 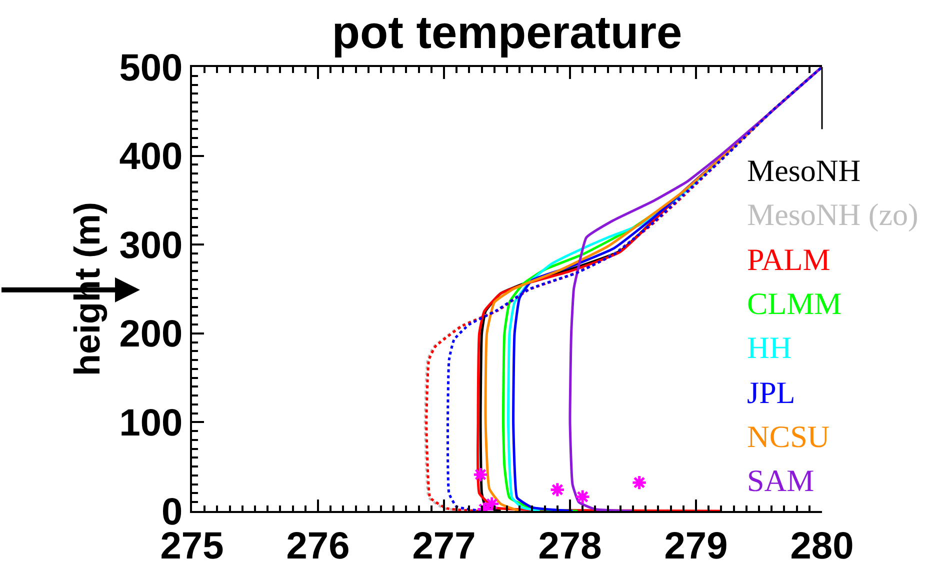 What do you see at coordinates (570, 546) in the screenshot?
I see `x-tick-label: 278` at bounding box center [570, 546].